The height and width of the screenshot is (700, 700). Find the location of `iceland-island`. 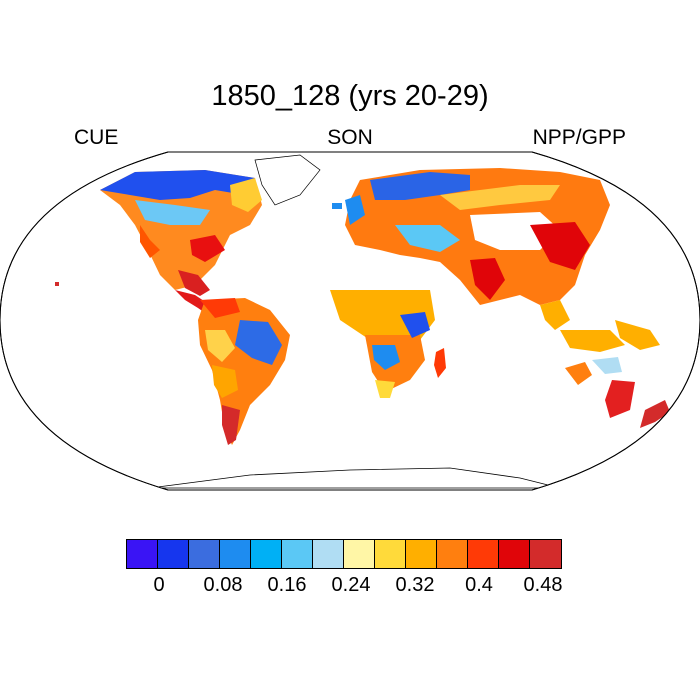

iceland-island is located at coordinates (337, 206).